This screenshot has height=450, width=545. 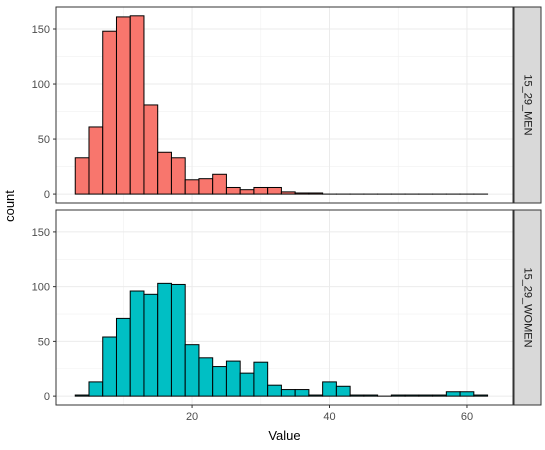 I want to click on x-tick-label: 40, so click(x=329, y=417).